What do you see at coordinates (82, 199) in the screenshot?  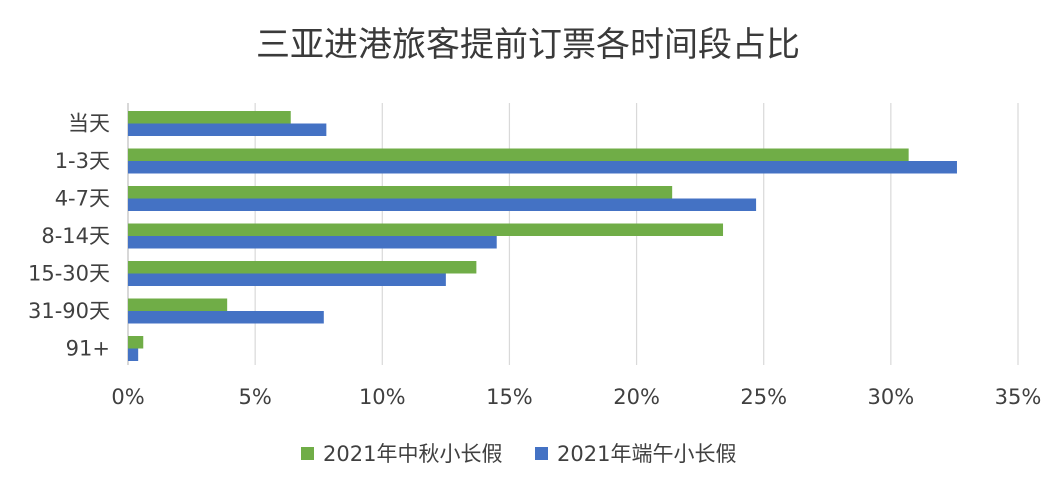 I see `category-label: 4-7天` at bounding box center [82, 199].